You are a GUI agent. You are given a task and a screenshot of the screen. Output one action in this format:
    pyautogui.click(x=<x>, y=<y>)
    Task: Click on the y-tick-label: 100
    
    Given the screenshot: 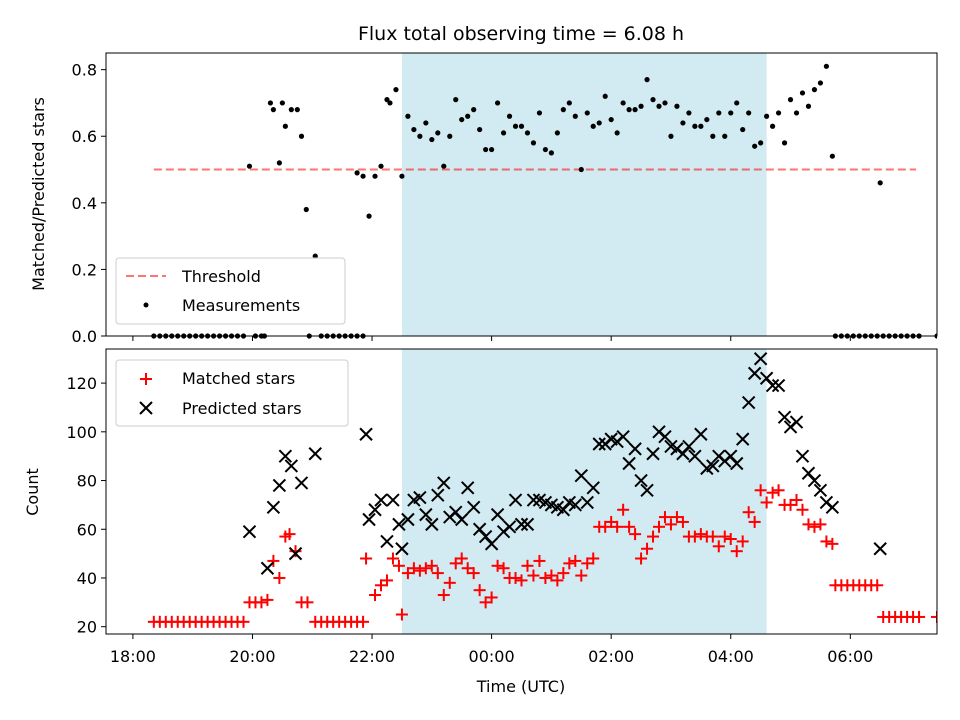 What is the action you would take?
    pyautogui.click(x=81, y=432)
    